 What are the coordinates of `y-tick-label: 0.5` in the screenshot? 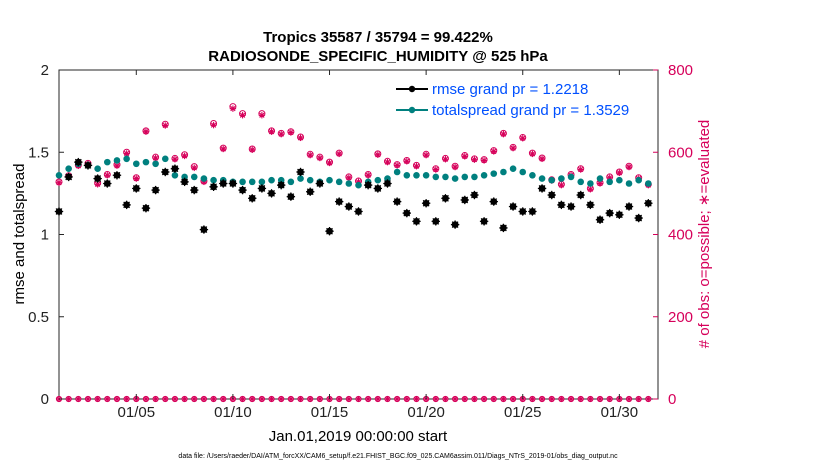 It's located at (38, 317).